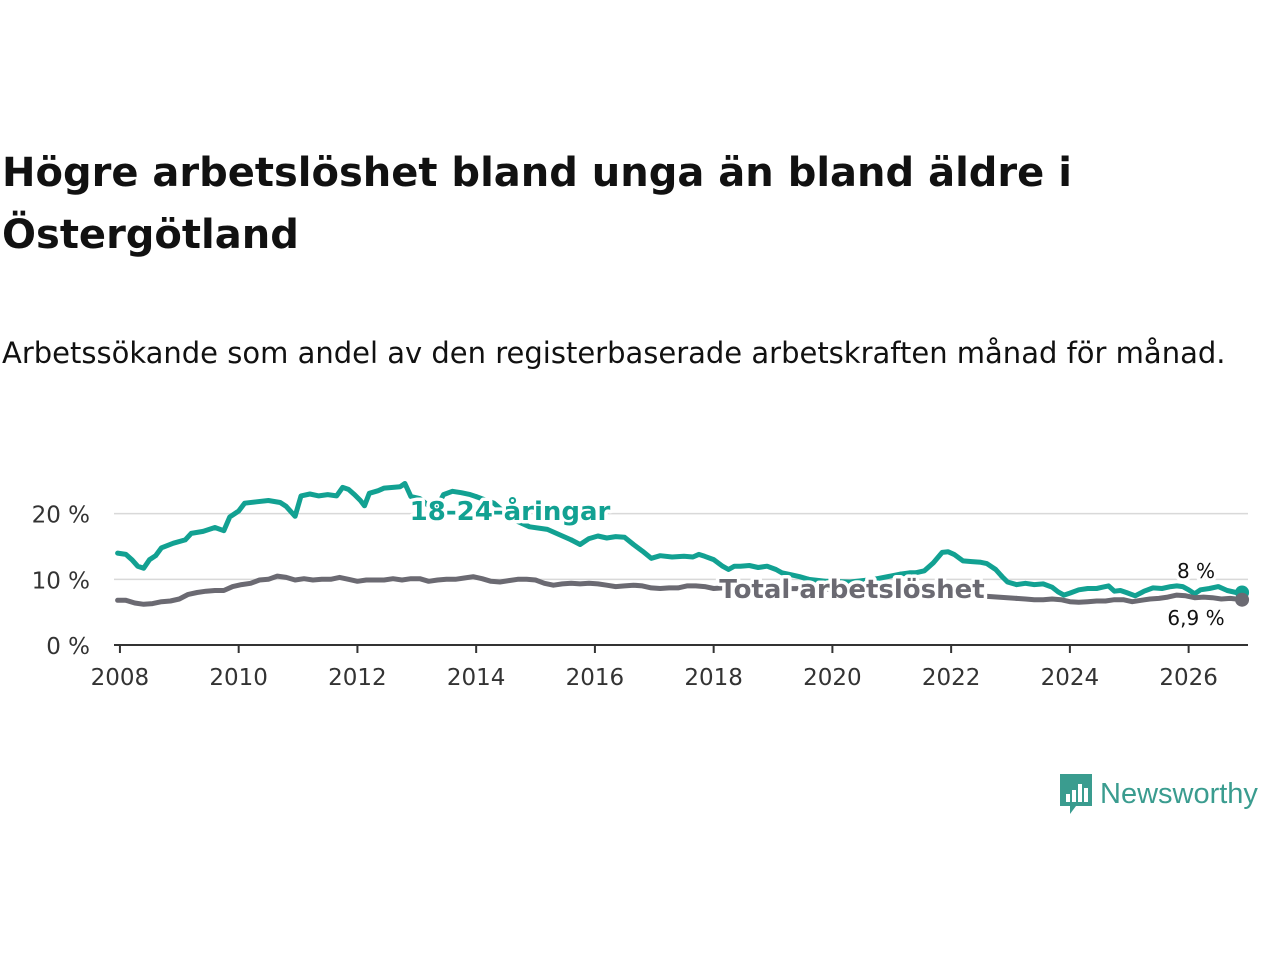  I want to click on y-tick-label: 0 %, so click(68, 647).